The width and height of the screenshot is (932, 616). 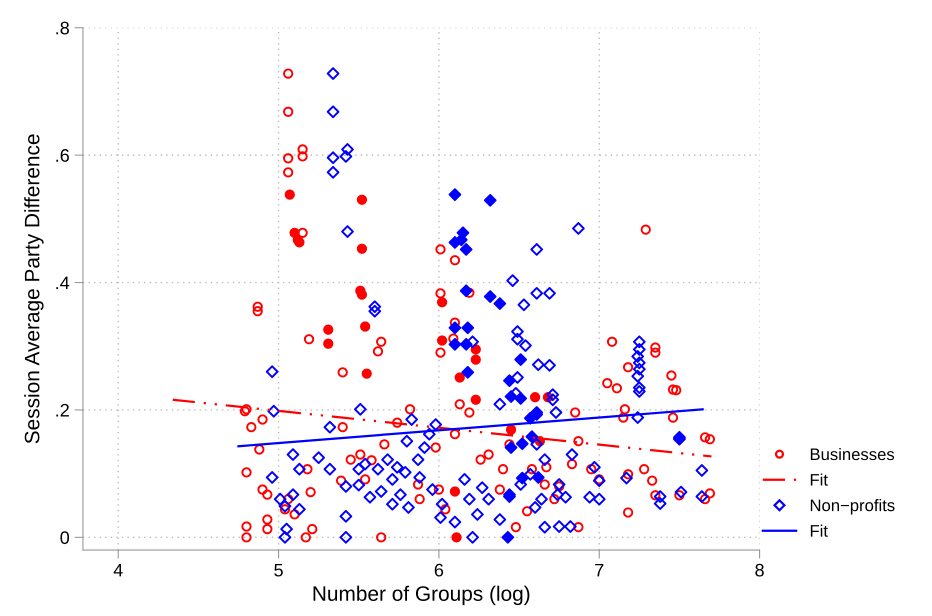 I want to click on x-tick-label: 7, so click(x=599, y=570).